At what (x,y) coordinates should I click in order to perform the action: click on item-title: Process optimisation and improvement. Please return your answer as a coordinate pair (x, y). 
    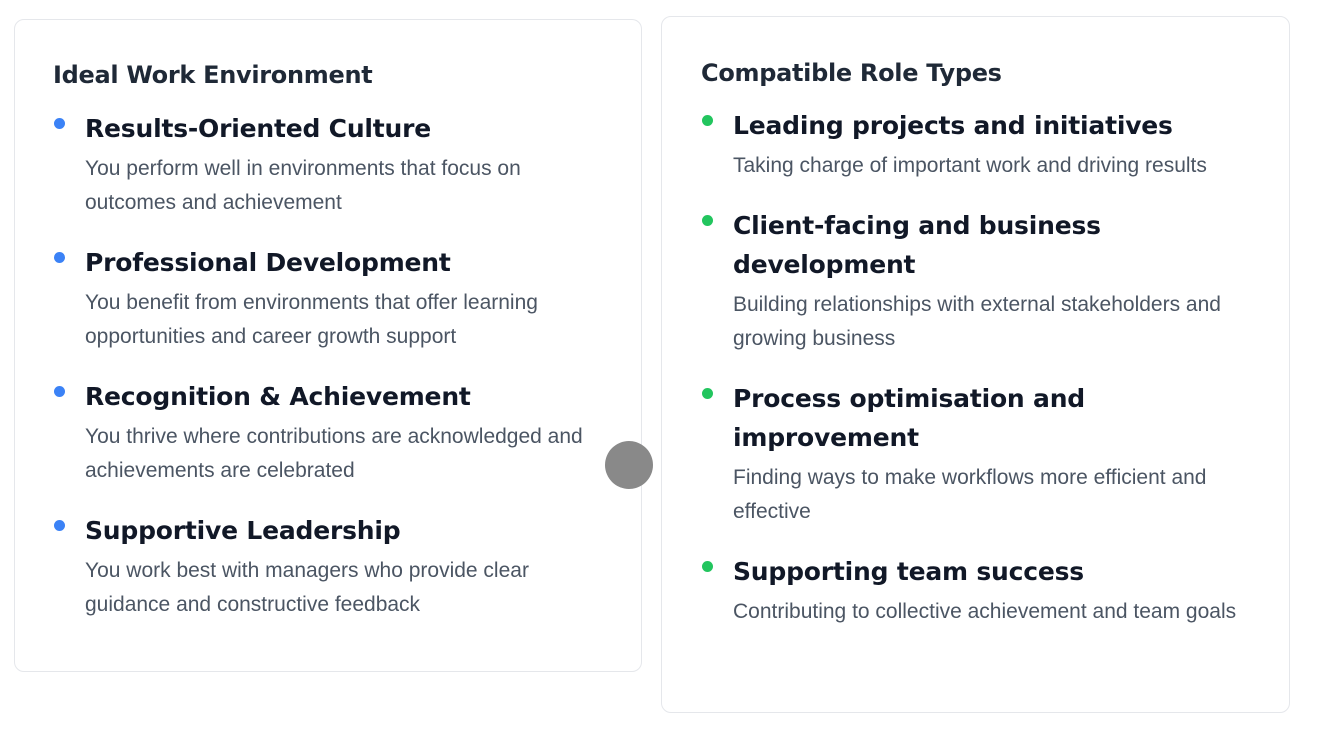
    Looking at the image, I should click on (909, 418).